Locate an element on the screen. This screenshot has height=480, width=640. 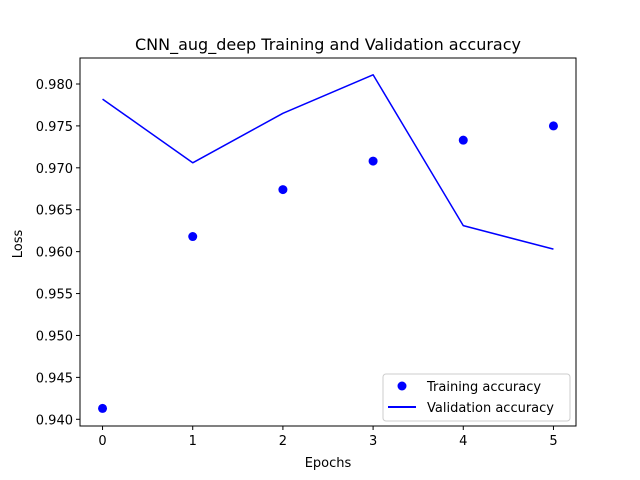
y-tick-label: 0.980 is located at coordinates (54, 85).